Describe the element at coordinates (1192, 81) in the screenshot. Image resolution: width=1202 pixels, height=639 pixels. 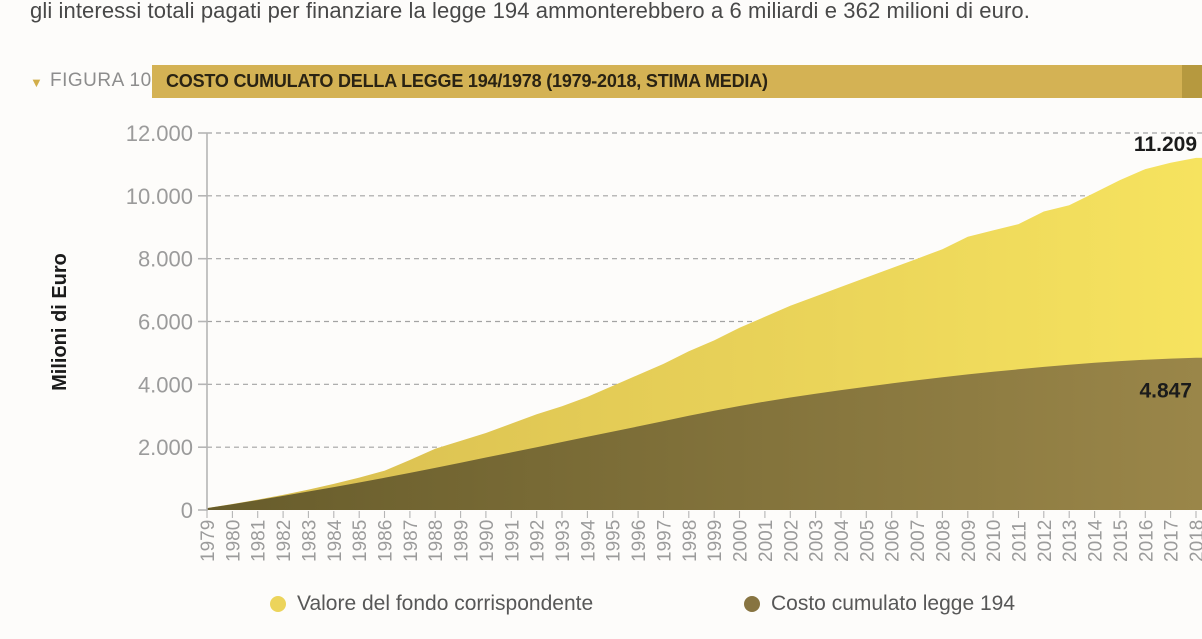
I see `banner-right-cap` at that location.